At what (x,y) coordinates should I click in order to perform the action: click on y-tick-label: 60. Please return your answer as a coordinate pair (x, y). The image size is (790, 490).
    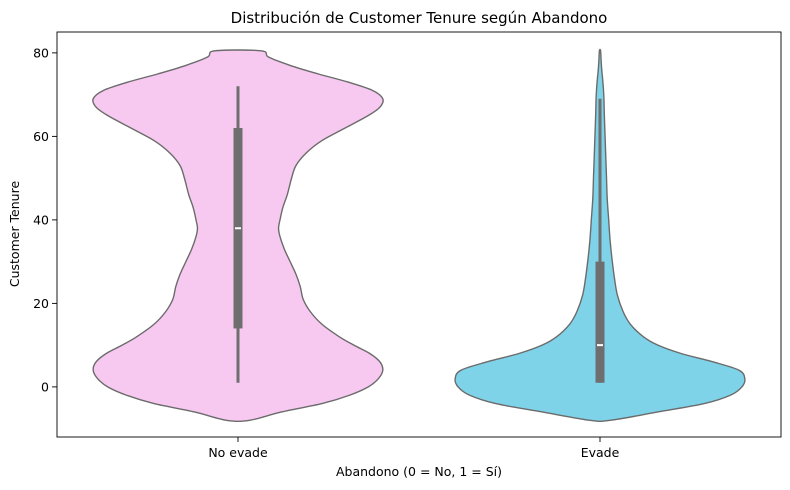
    Looking at the image, I should click on (41, 136).